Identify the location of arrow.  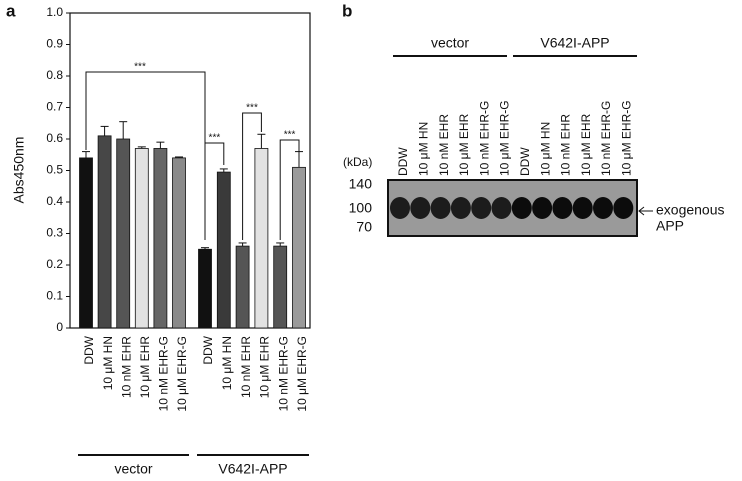
(645, 211).